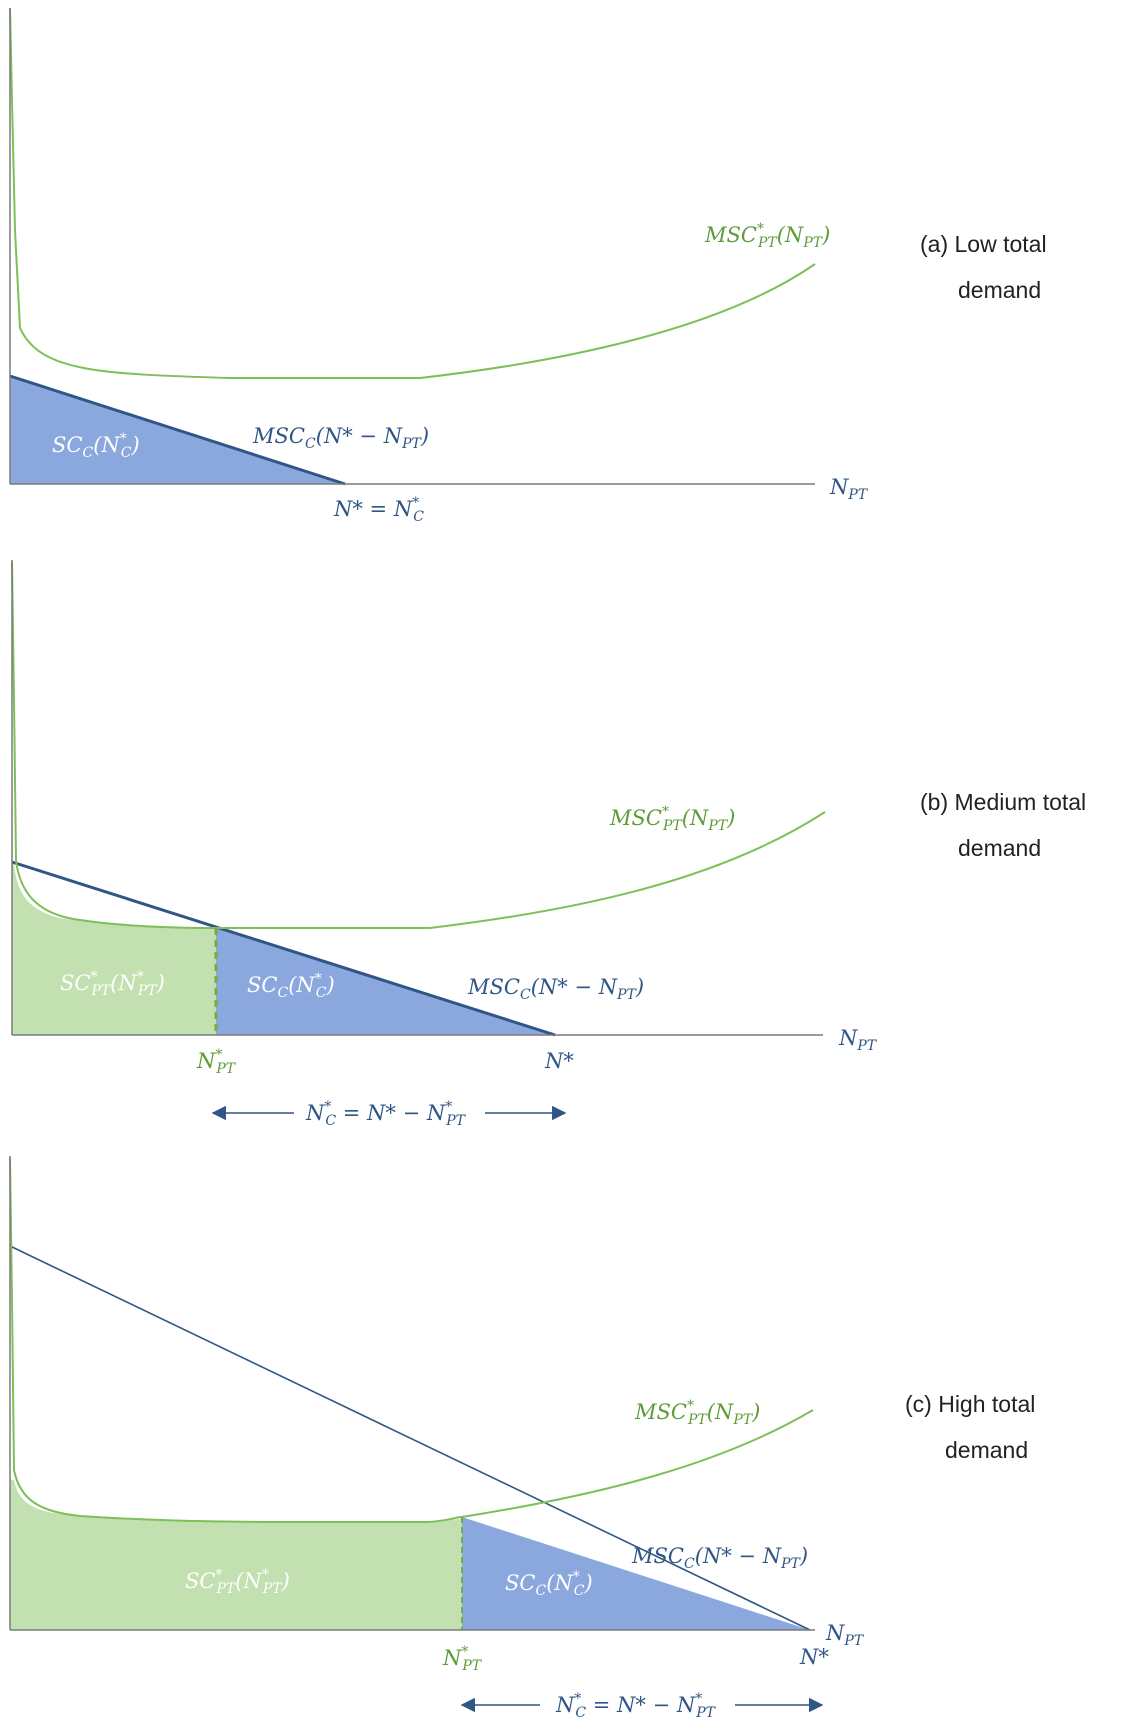  Describe the element at coordinates (555, 989) in the screenshot. I see `panel-b-msc-c-label: MSCC(N* − NPT)` at that location.